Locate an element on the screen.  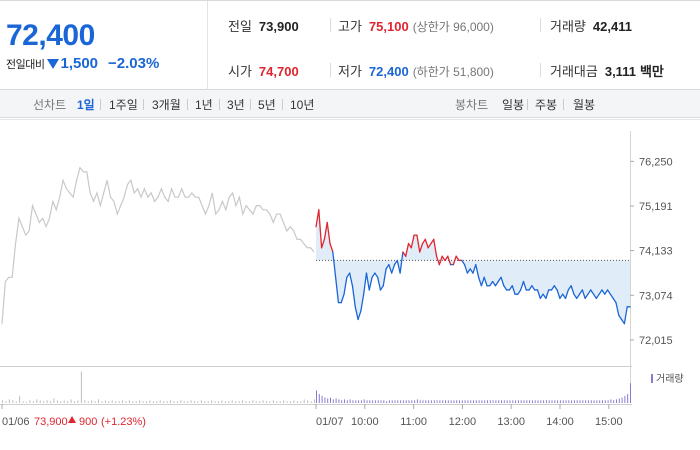
area-fill is located at coordinates (473, 266).